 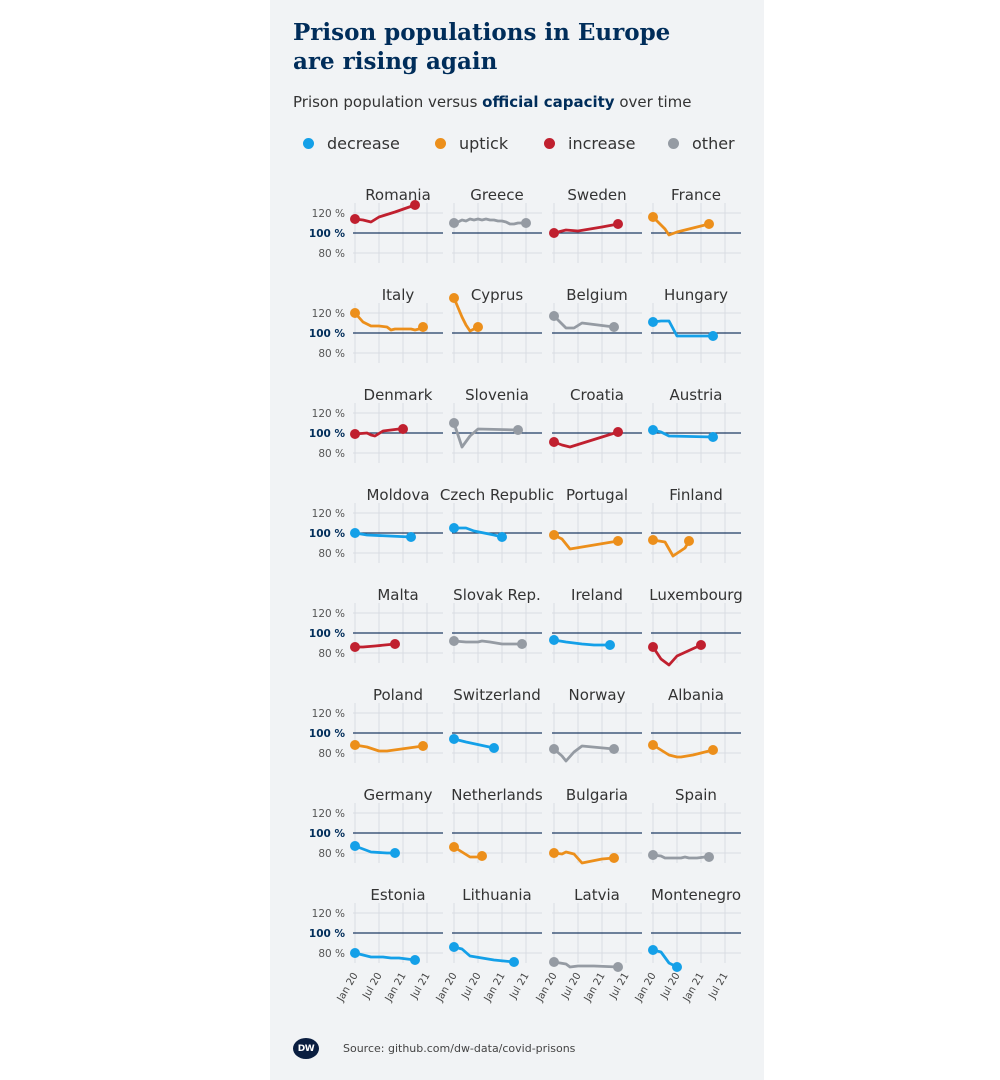 What do you see at coordinates (459, 1048) in the screenshot?
I see `source-note: Source: github.com/dw-data/covid-prisons` at bounding box center [459, 1048].